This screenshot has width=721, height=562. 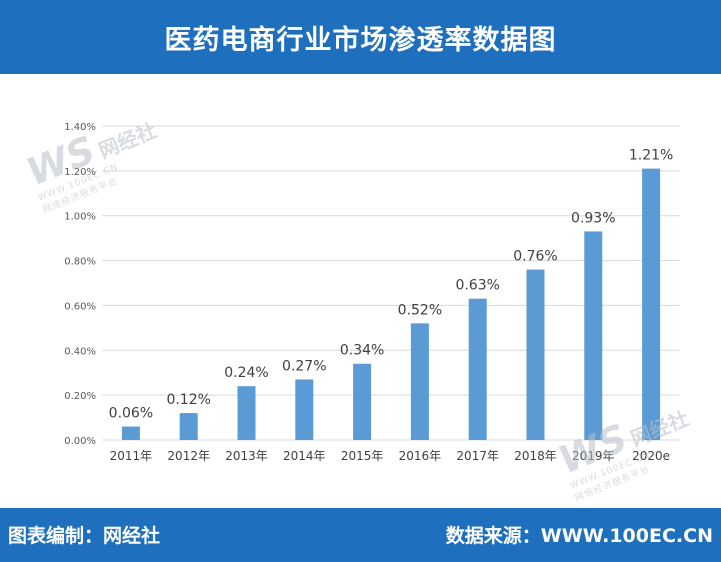 What do you see at coordinates (420, 456) in the screenshot?
I see `x-tick-label: 2016年` at bounding box center [420, 456].